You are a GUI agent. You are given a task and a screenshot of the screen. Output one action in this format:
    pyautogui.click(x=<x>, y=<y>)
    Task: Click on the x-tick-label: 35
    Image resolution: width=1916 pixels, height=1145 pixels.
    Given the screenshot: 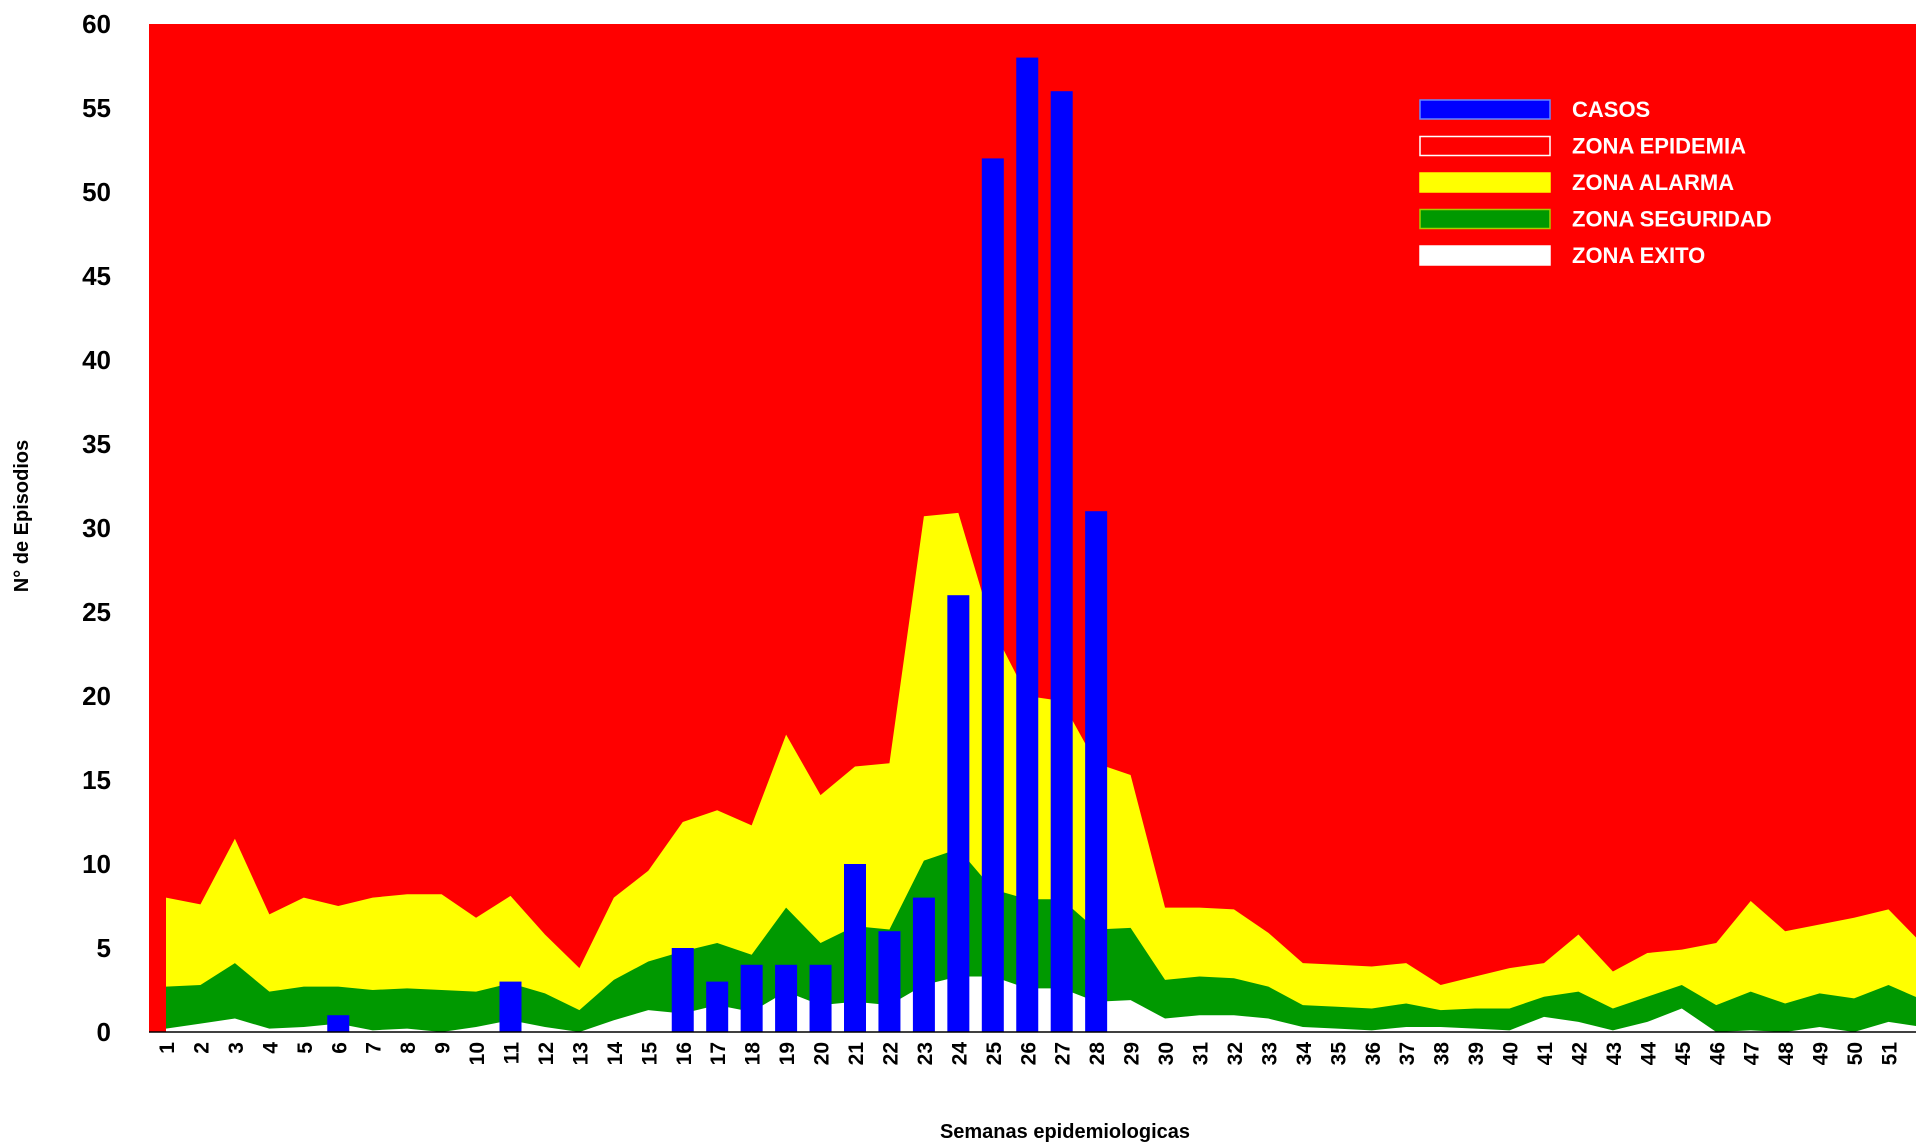 What is the action you would take?
    pyautogui.click(x=1338, y=1054)
    